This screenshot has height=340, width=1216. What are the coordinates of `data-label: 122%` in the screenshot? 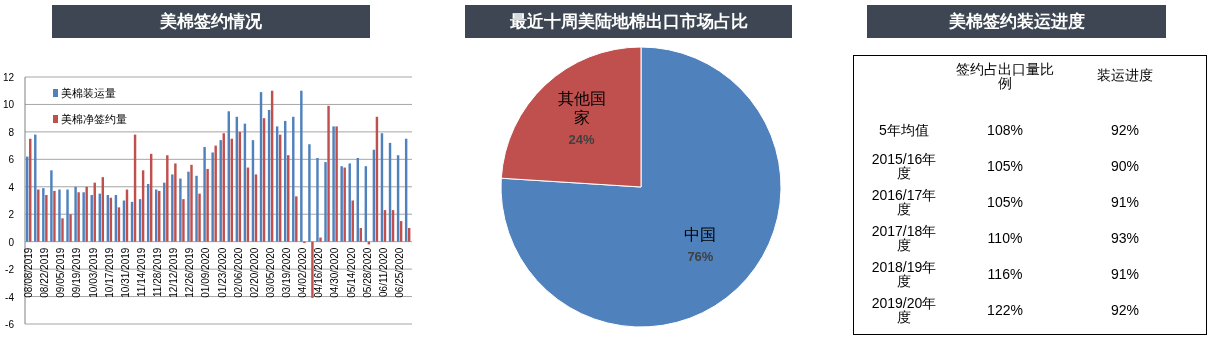 It's located at (1005, 310).